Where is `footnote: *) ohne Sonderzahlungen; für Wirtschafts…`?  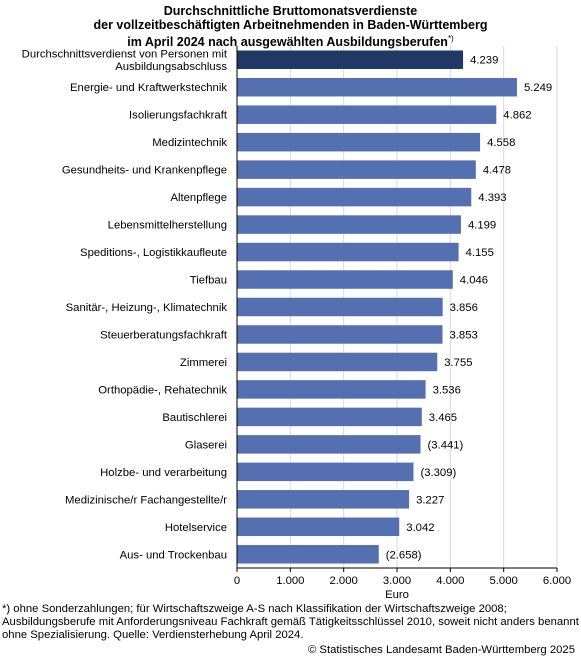 footnote: *) ohne Sonderzahlungen; für Wirtschafts… is located at coordinates (290, 622).